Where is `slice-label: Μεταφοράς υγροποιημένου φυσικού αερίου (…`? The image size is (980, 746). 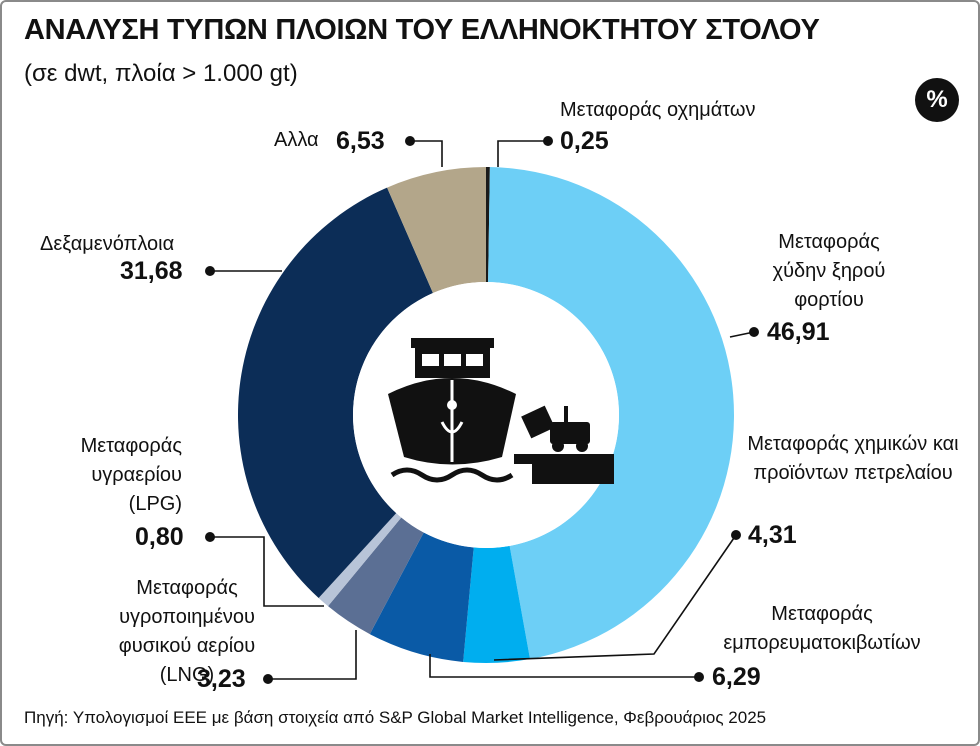 slice-label: Μεταφοράς υγροποιημένου φυσικού αερίου (… is located at coordinates (187, 631).